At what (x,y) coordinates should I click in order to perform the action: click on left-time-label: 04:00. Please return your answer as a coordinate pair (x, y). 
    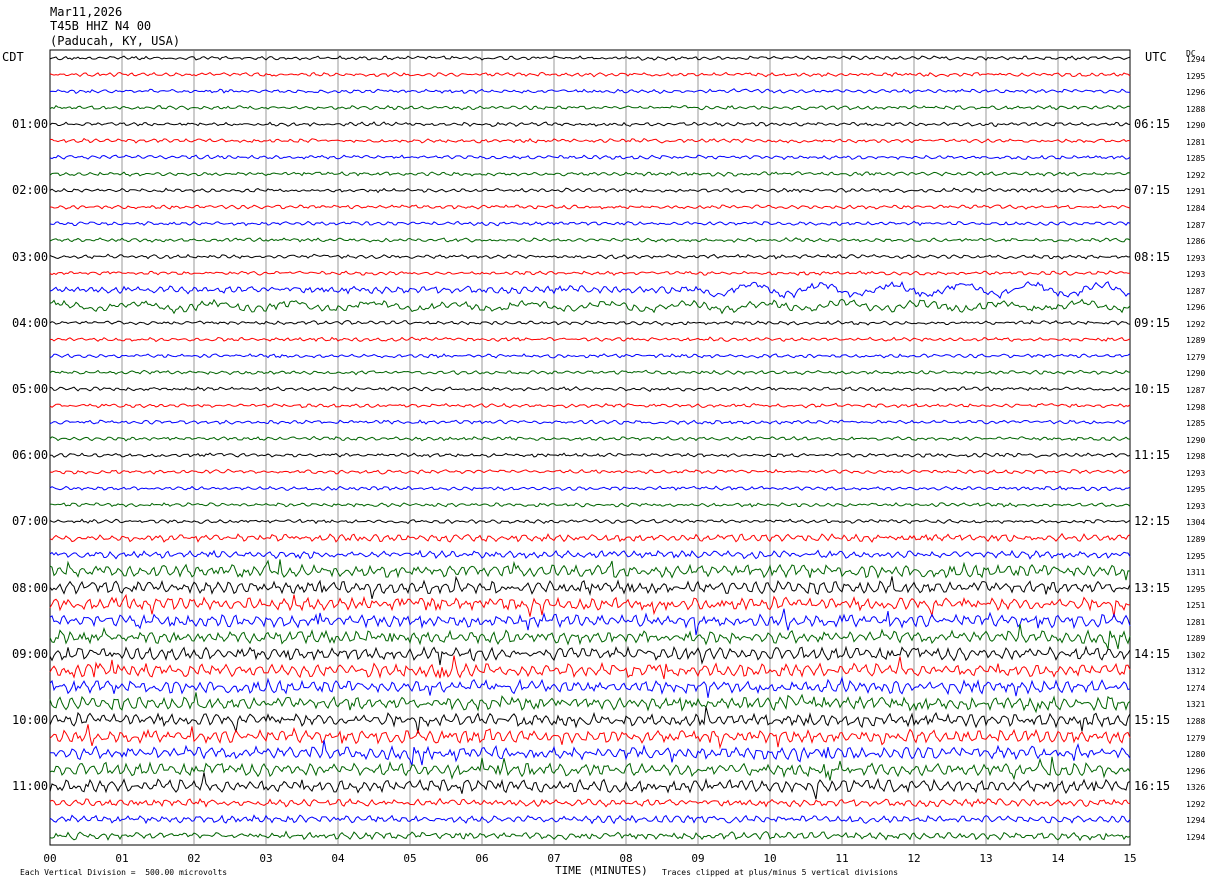
    Looking at the image, I should click on (30, 322).